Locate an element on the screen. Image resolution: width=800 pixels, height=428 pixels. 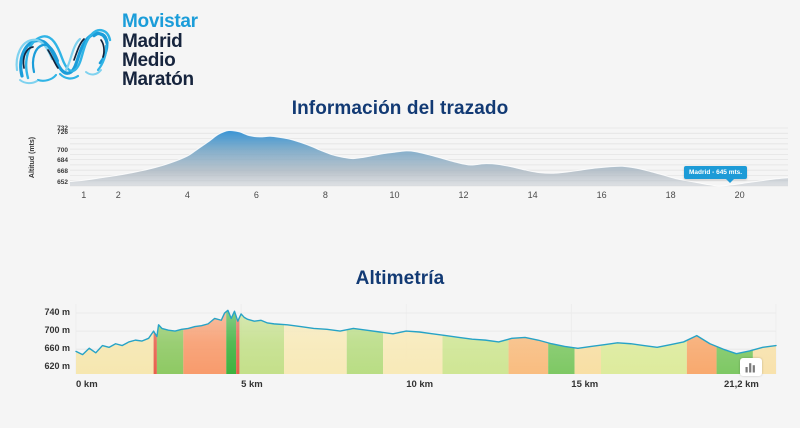
trazado-profile-svg is located at coordinates (429, 157).